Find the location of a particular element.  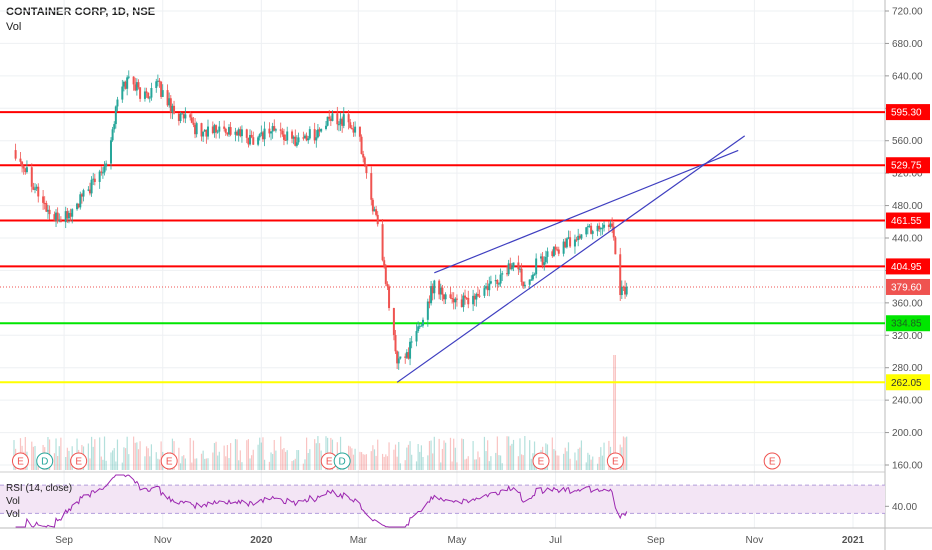

event-marker-letter: E is located at coordinates (615, 462).